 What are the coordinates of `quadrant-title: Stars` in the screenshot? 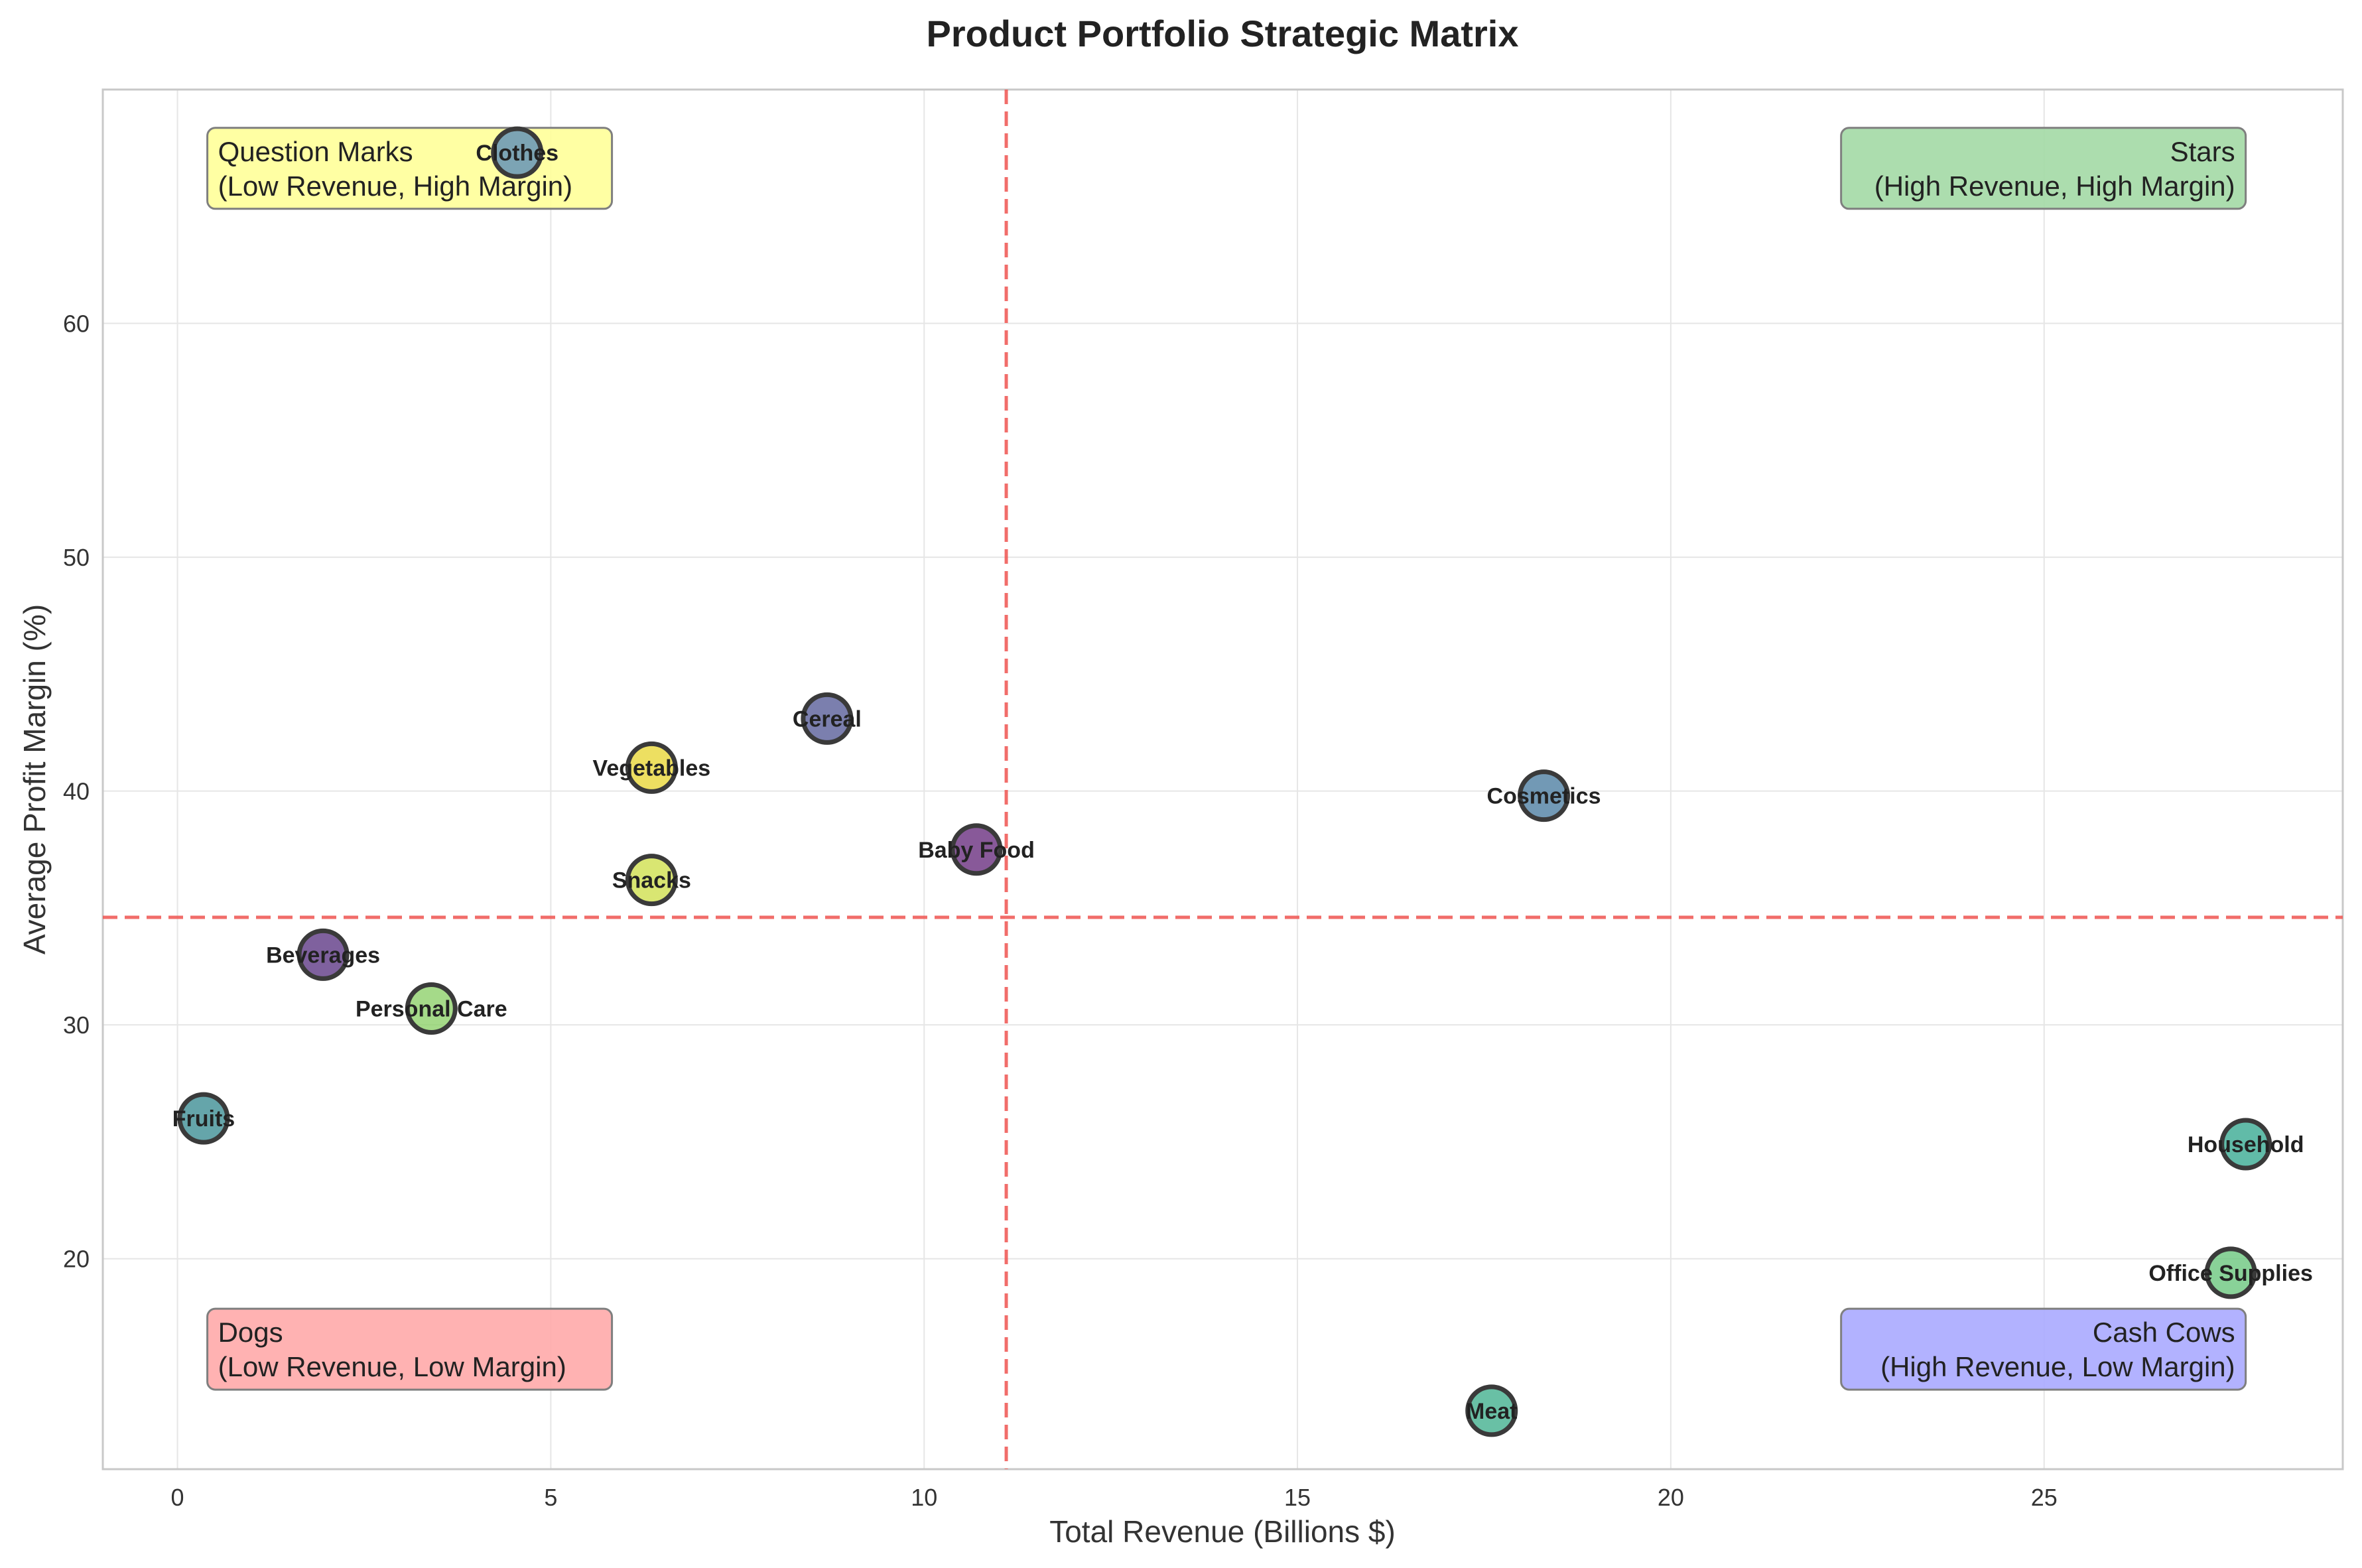 It's located at (2202, 151).